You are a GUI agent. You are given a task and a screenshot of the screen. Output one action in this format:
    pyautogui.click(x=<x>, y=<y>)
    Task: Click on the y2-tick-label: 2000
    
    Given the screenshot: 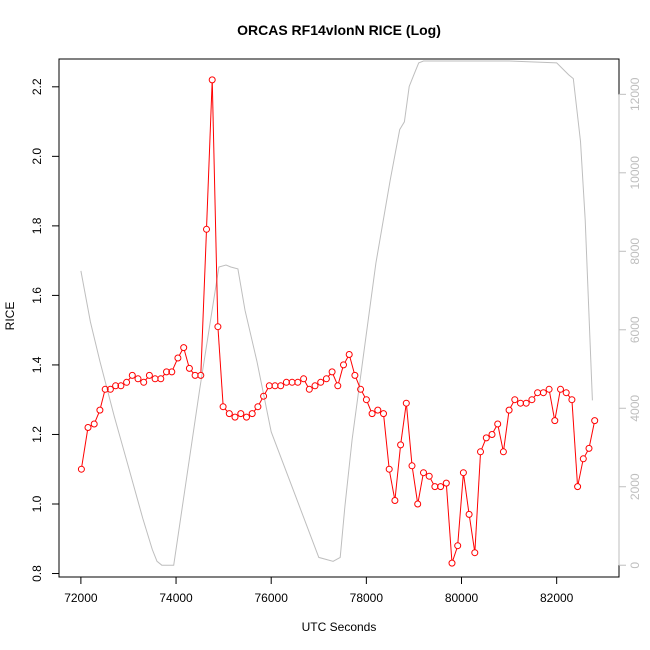 What is the action you would take?
    pyautogui.click(x=635, y=486)
    